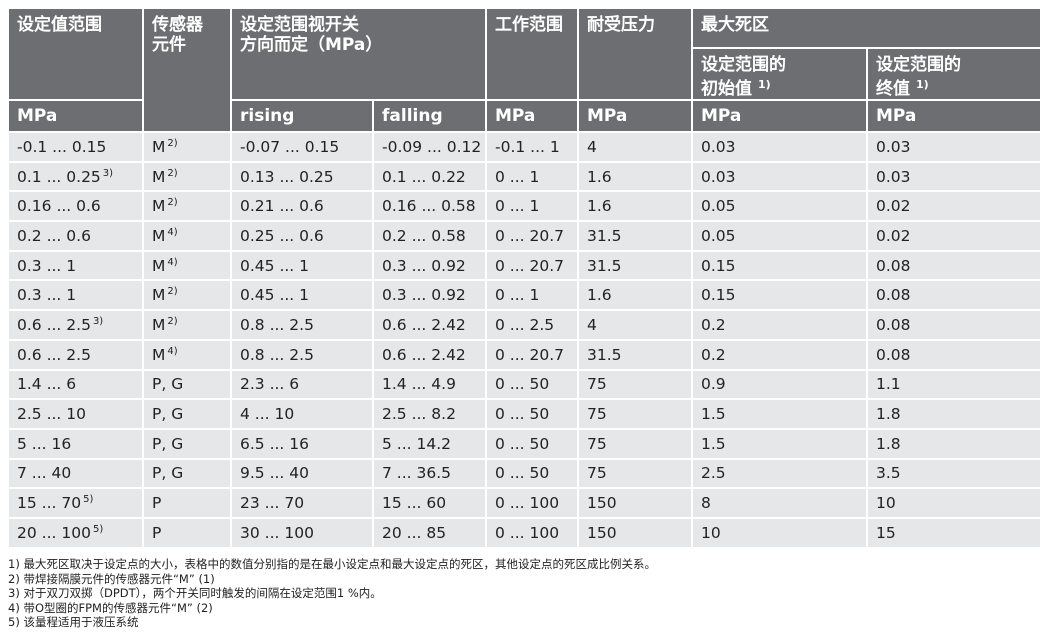  Describe the element at coordinates (779, 532) in the screenshot. I see `data-cell: 10` at that location.